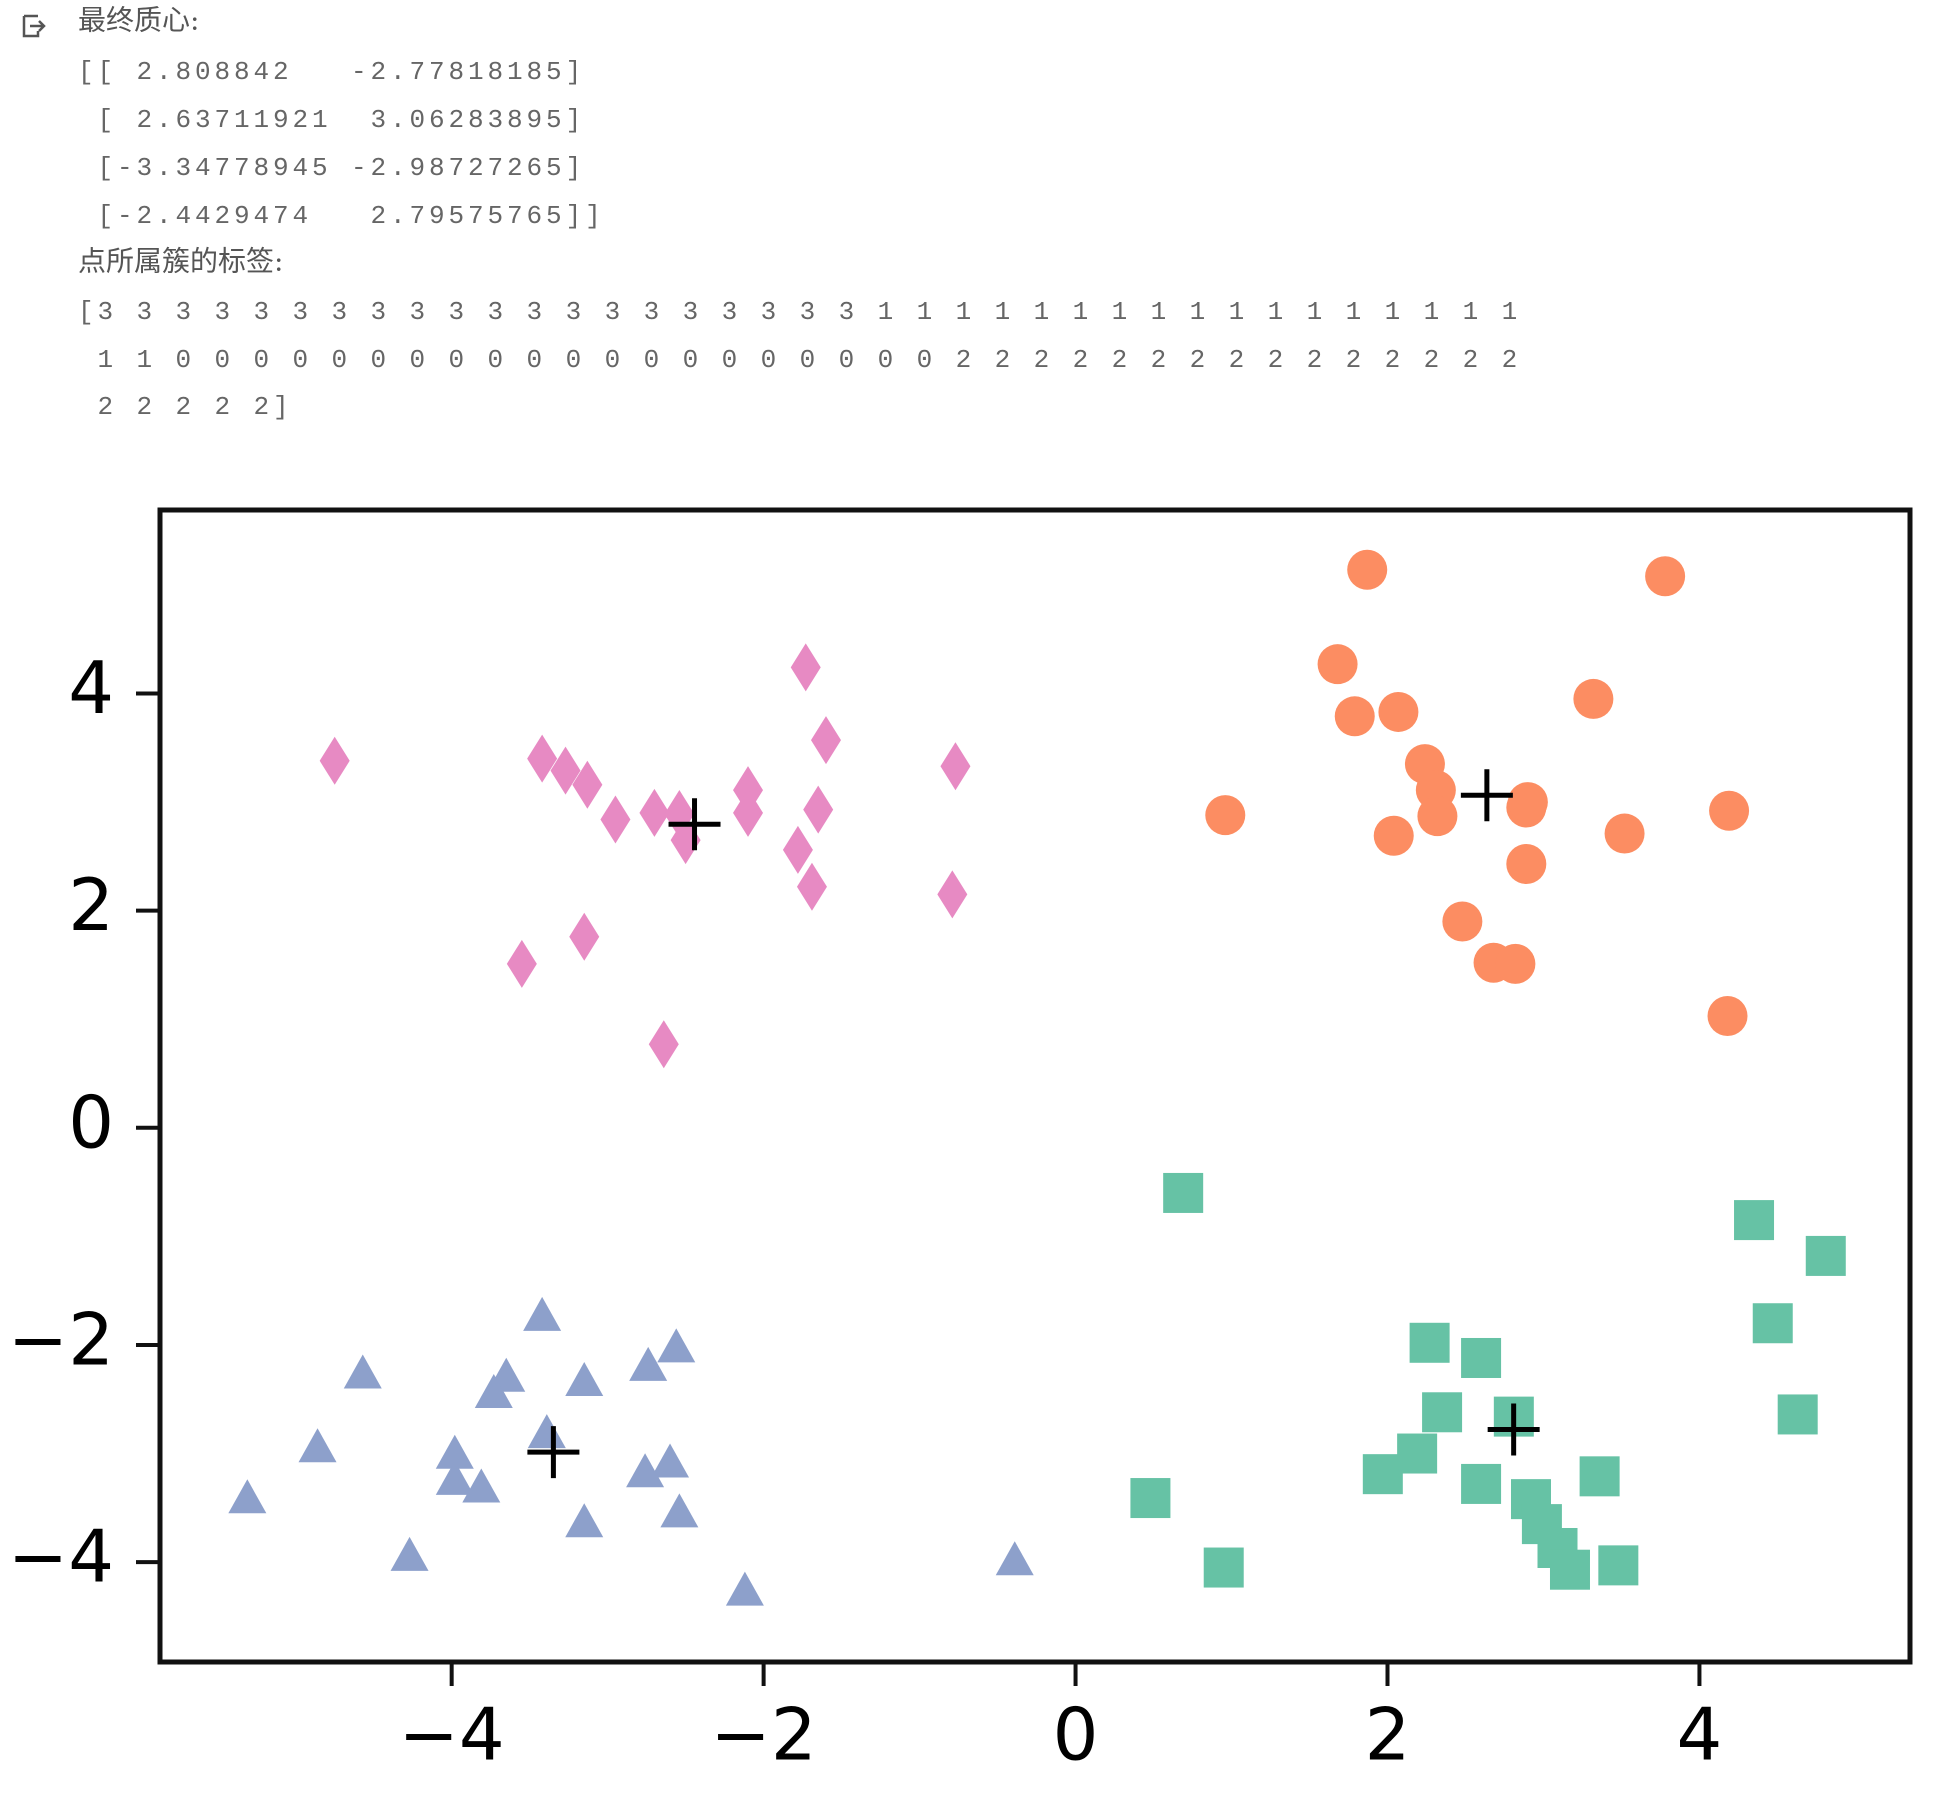 This screenshot has width=1950, height=1814. Describe the element at coordinates (452, 1735) in the screenshot. I see `x-tick-label: −4` at that location.